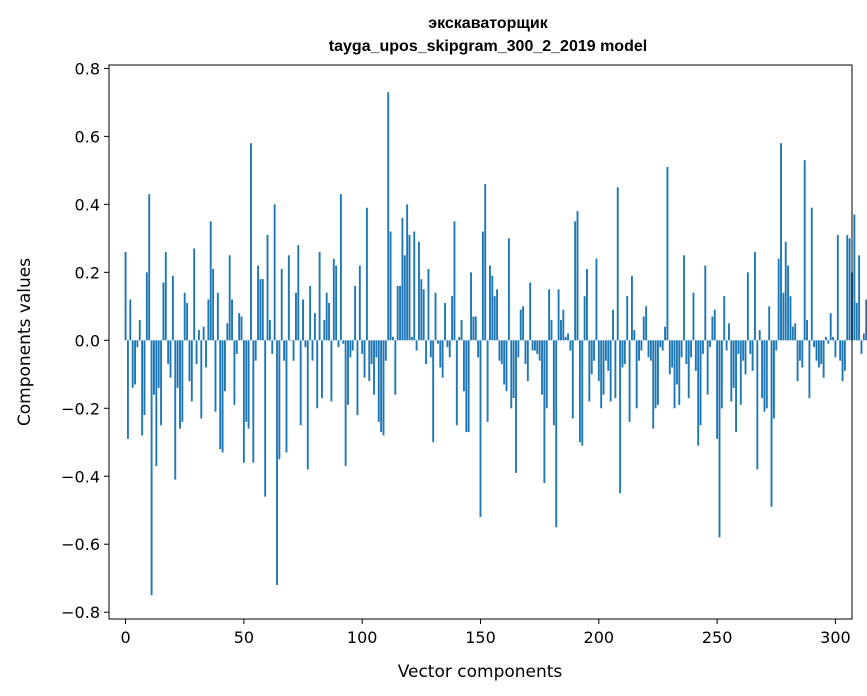 Image resolution: width=867 pixels, height=696 pixels. I want to click on x-axis-label: Vector components, so click(480, 672).